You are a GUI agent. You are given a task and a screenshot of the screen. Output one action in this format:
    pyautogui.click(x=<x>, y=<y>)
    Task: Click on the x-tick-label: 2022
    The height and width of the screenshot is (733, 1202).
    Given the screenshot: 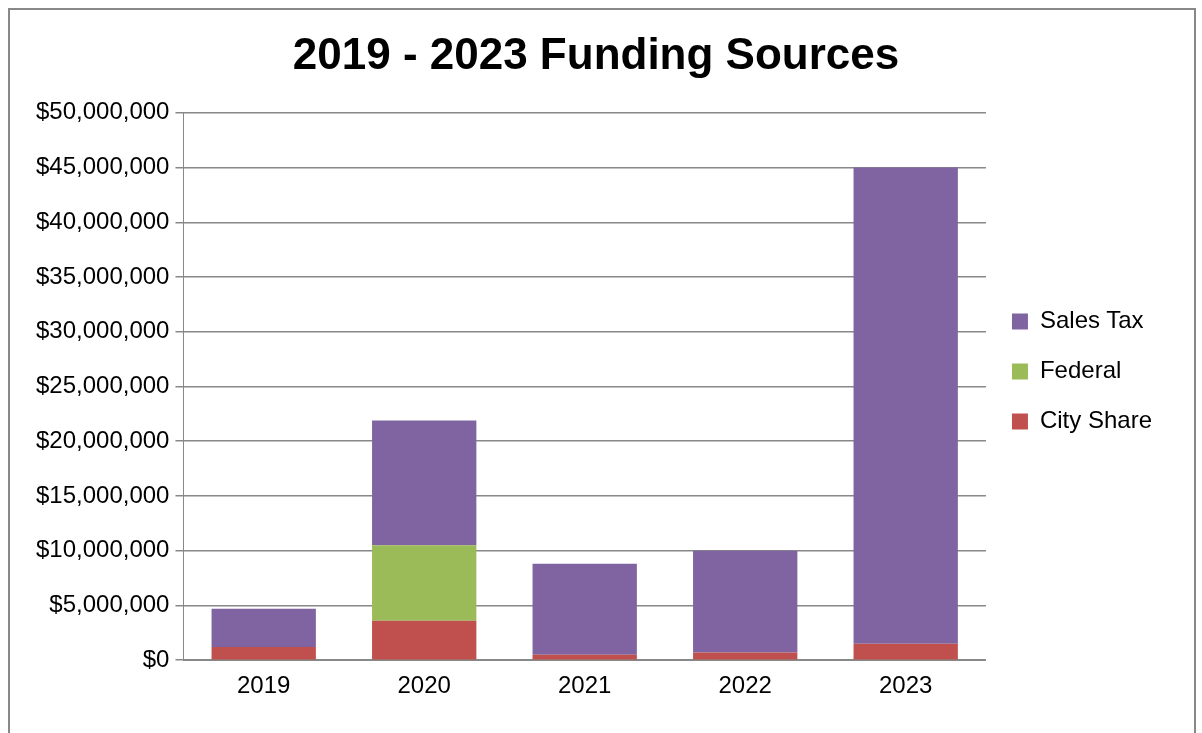 What is the action you would take?
    pyautogui.click(x=745, y=685)
    